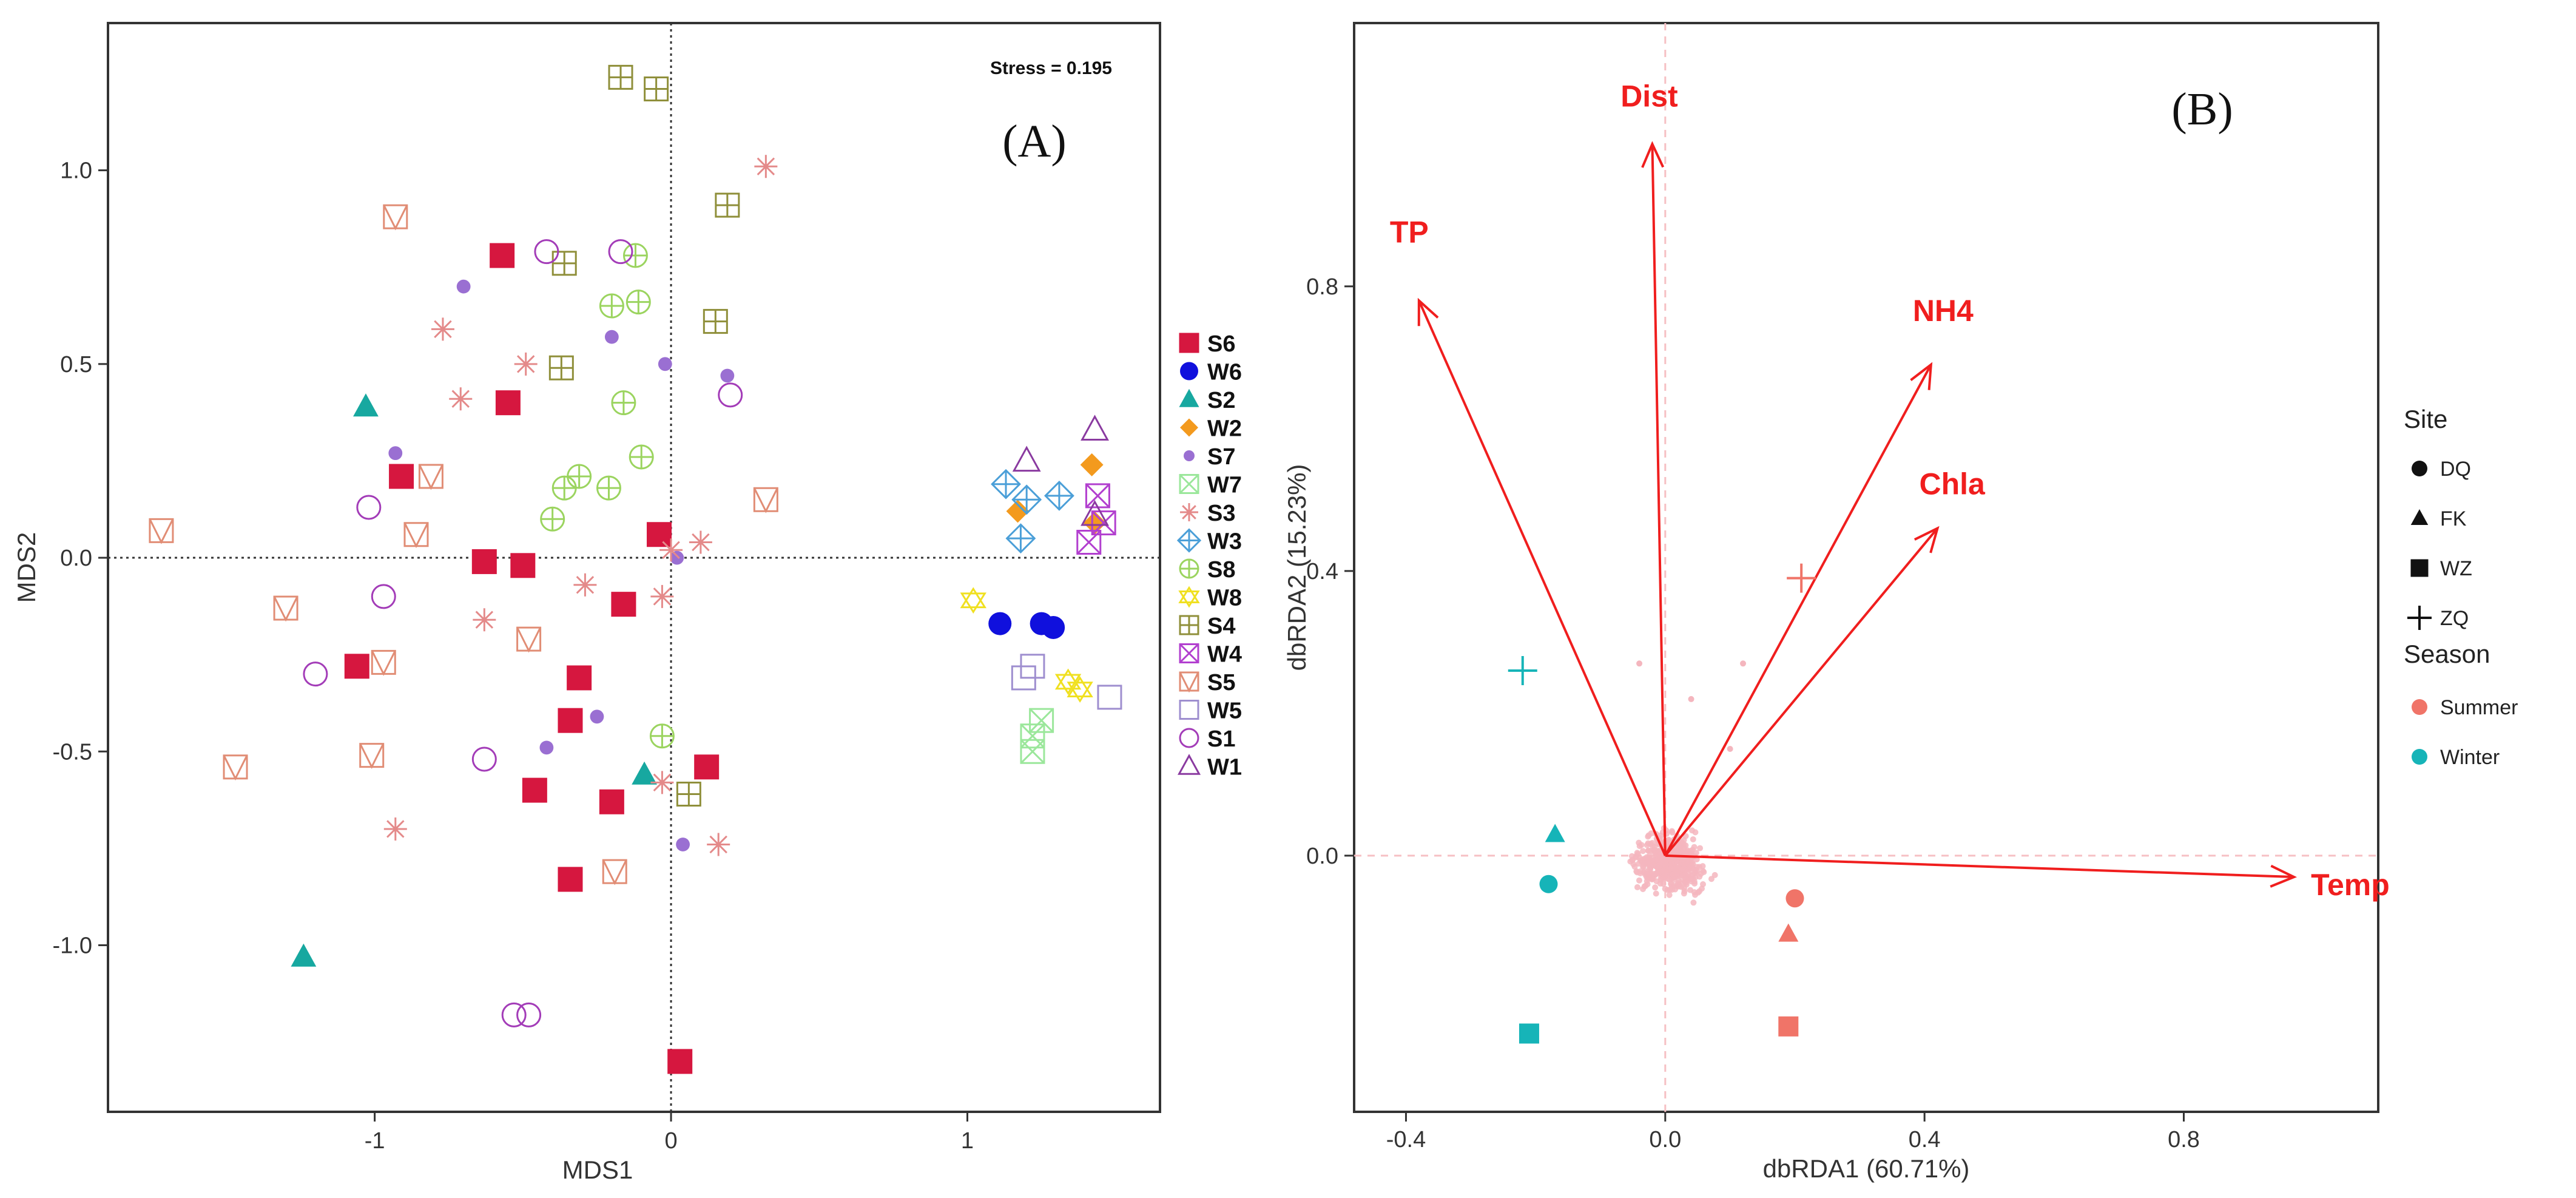 Image resolution: width=2576 pixels, height=1198 pixels. Describe the element at coordinates (1221, 570) in the screenshot. I see `legend-label-s8: S8` at that location.